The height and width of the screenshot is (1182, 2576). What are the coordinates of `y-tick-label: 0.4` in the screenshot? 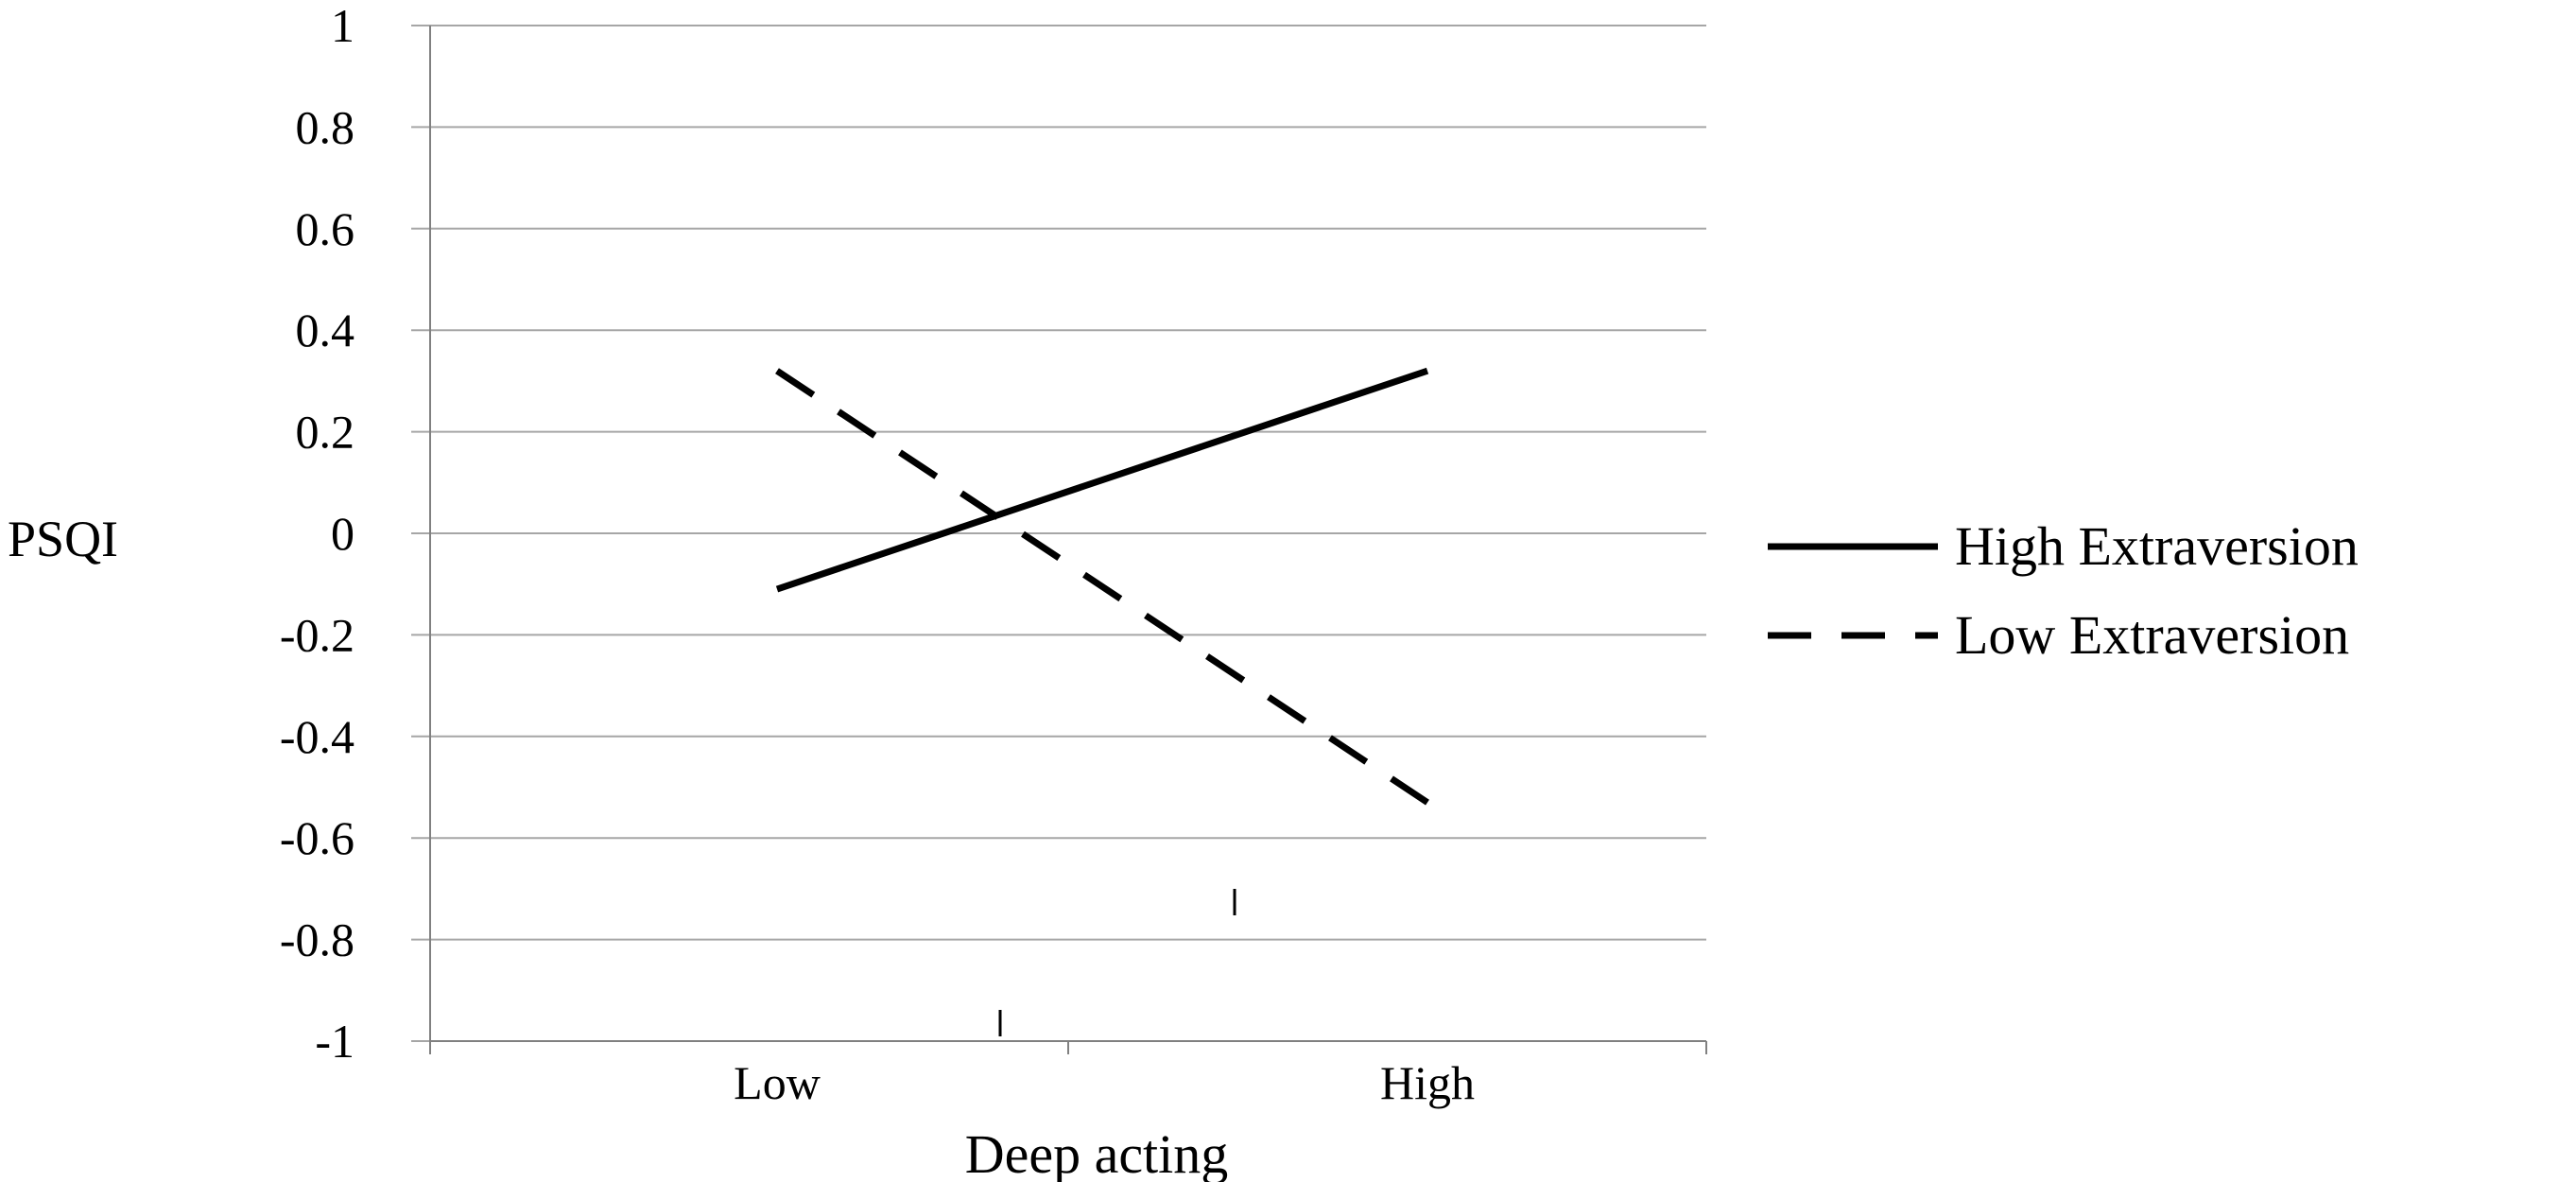 It's located at (325, 330).